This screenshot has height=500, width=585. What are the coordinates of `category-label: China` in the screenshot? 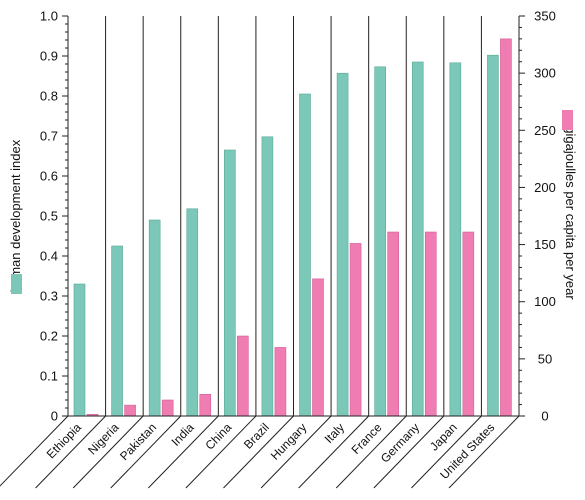 It's located at (218, 436).